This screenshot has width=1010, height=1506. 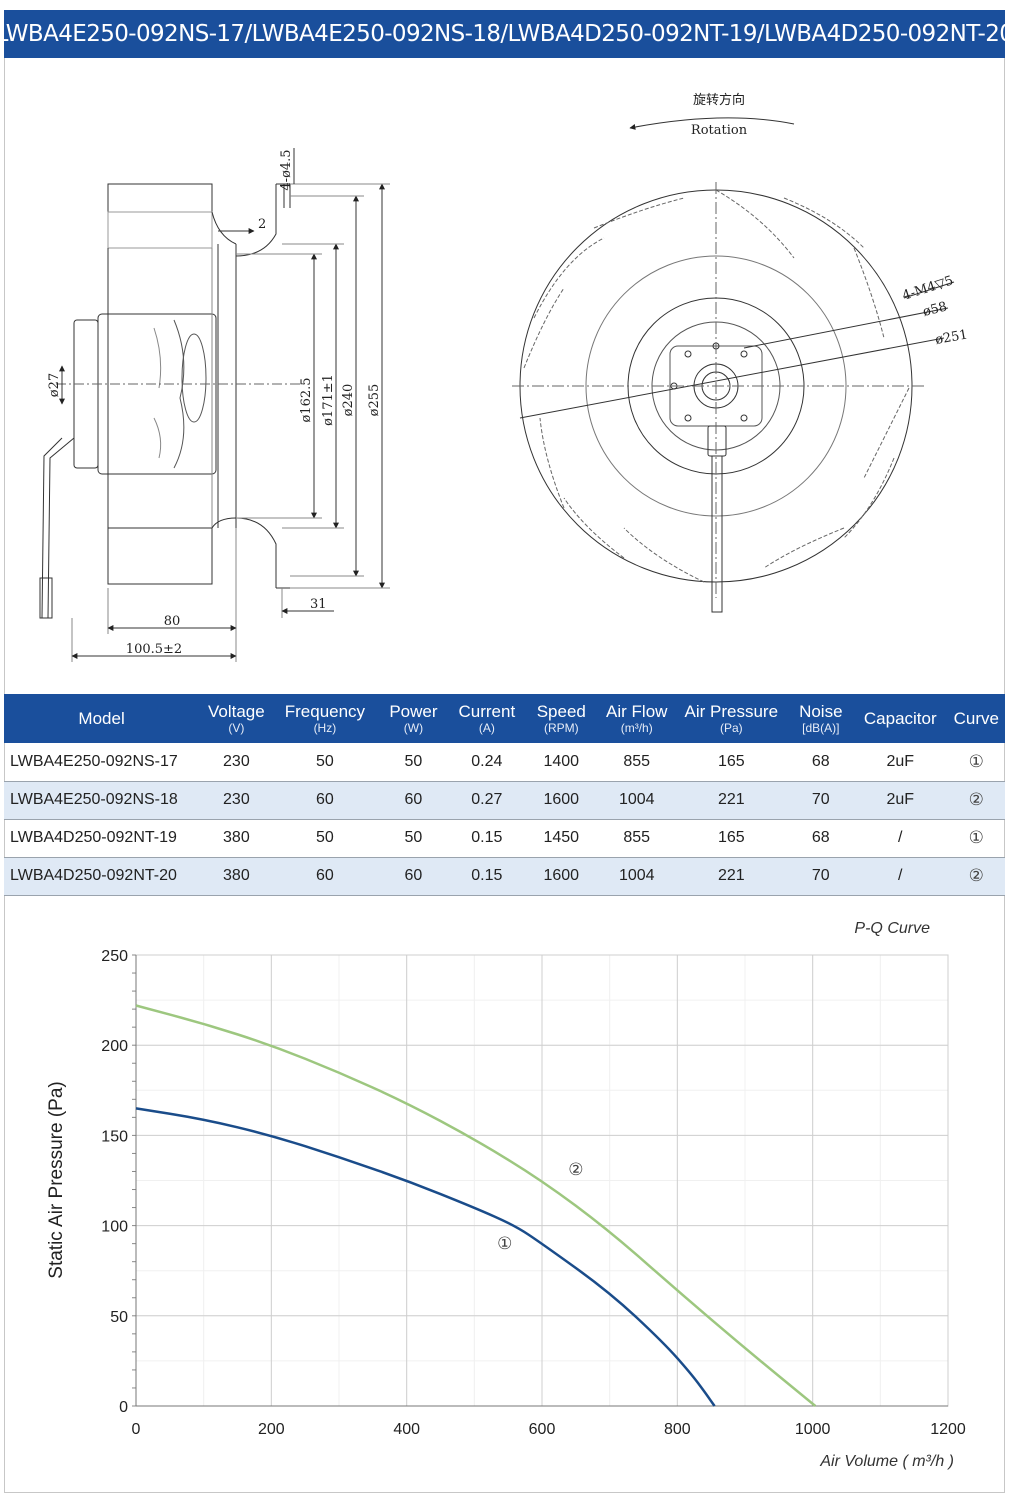 I want to click on col-header-unit: (W), so click(x=413, y=728).